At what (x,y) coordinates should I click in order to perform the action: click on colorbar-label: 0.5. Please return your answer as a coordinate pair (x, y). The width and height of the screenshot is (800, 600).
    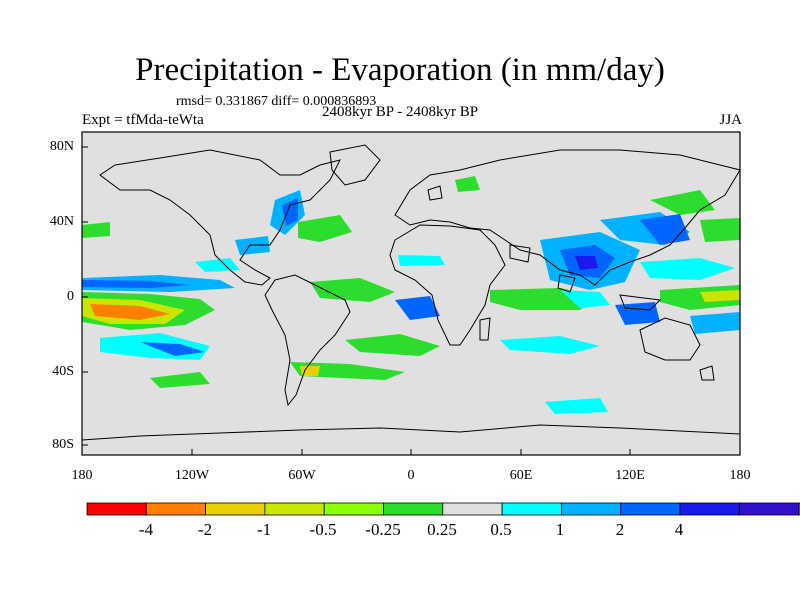
    Looking at the image, I should click on (501, 529).